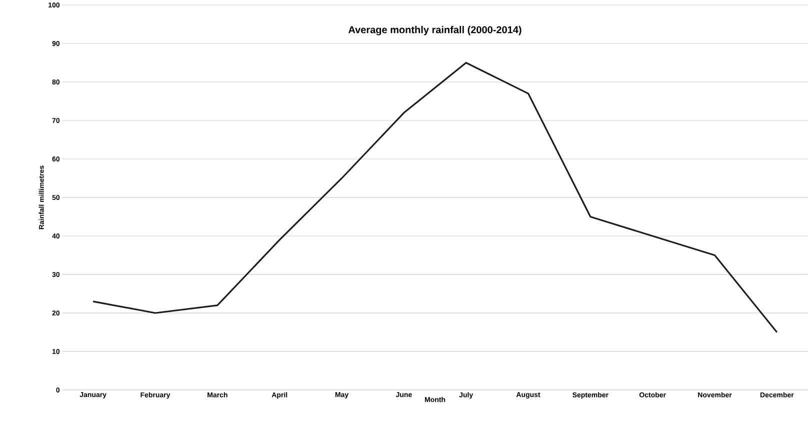 The image size is (808, 435). I want to click on text: Average monthly rainfall (2000-2014), so click(435, 31).